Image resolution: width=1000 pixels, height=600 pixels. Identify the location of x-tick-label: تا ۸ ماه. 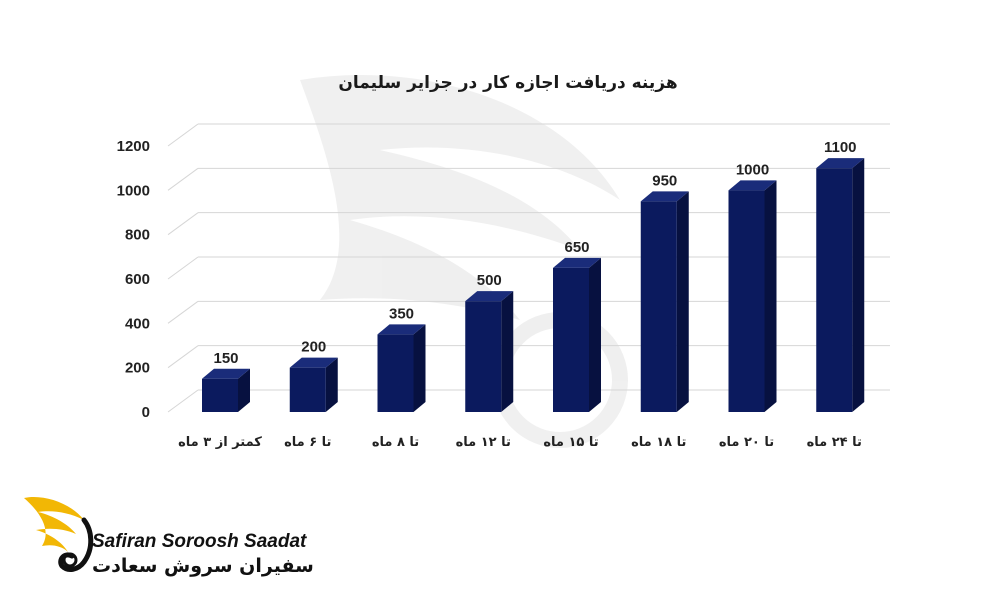
(395, 442).